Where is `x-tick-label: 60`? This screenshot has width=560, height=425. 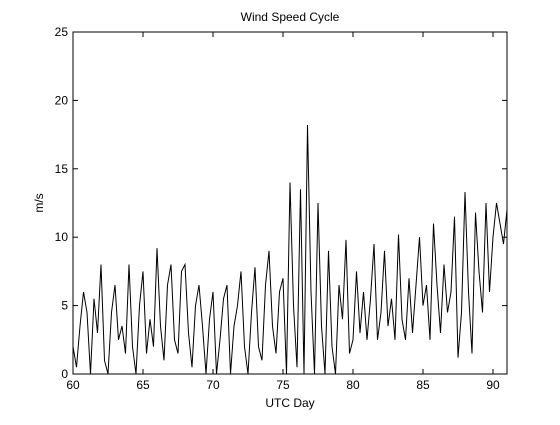 x-tick-label: 60 is located at coordinates (73, 385).